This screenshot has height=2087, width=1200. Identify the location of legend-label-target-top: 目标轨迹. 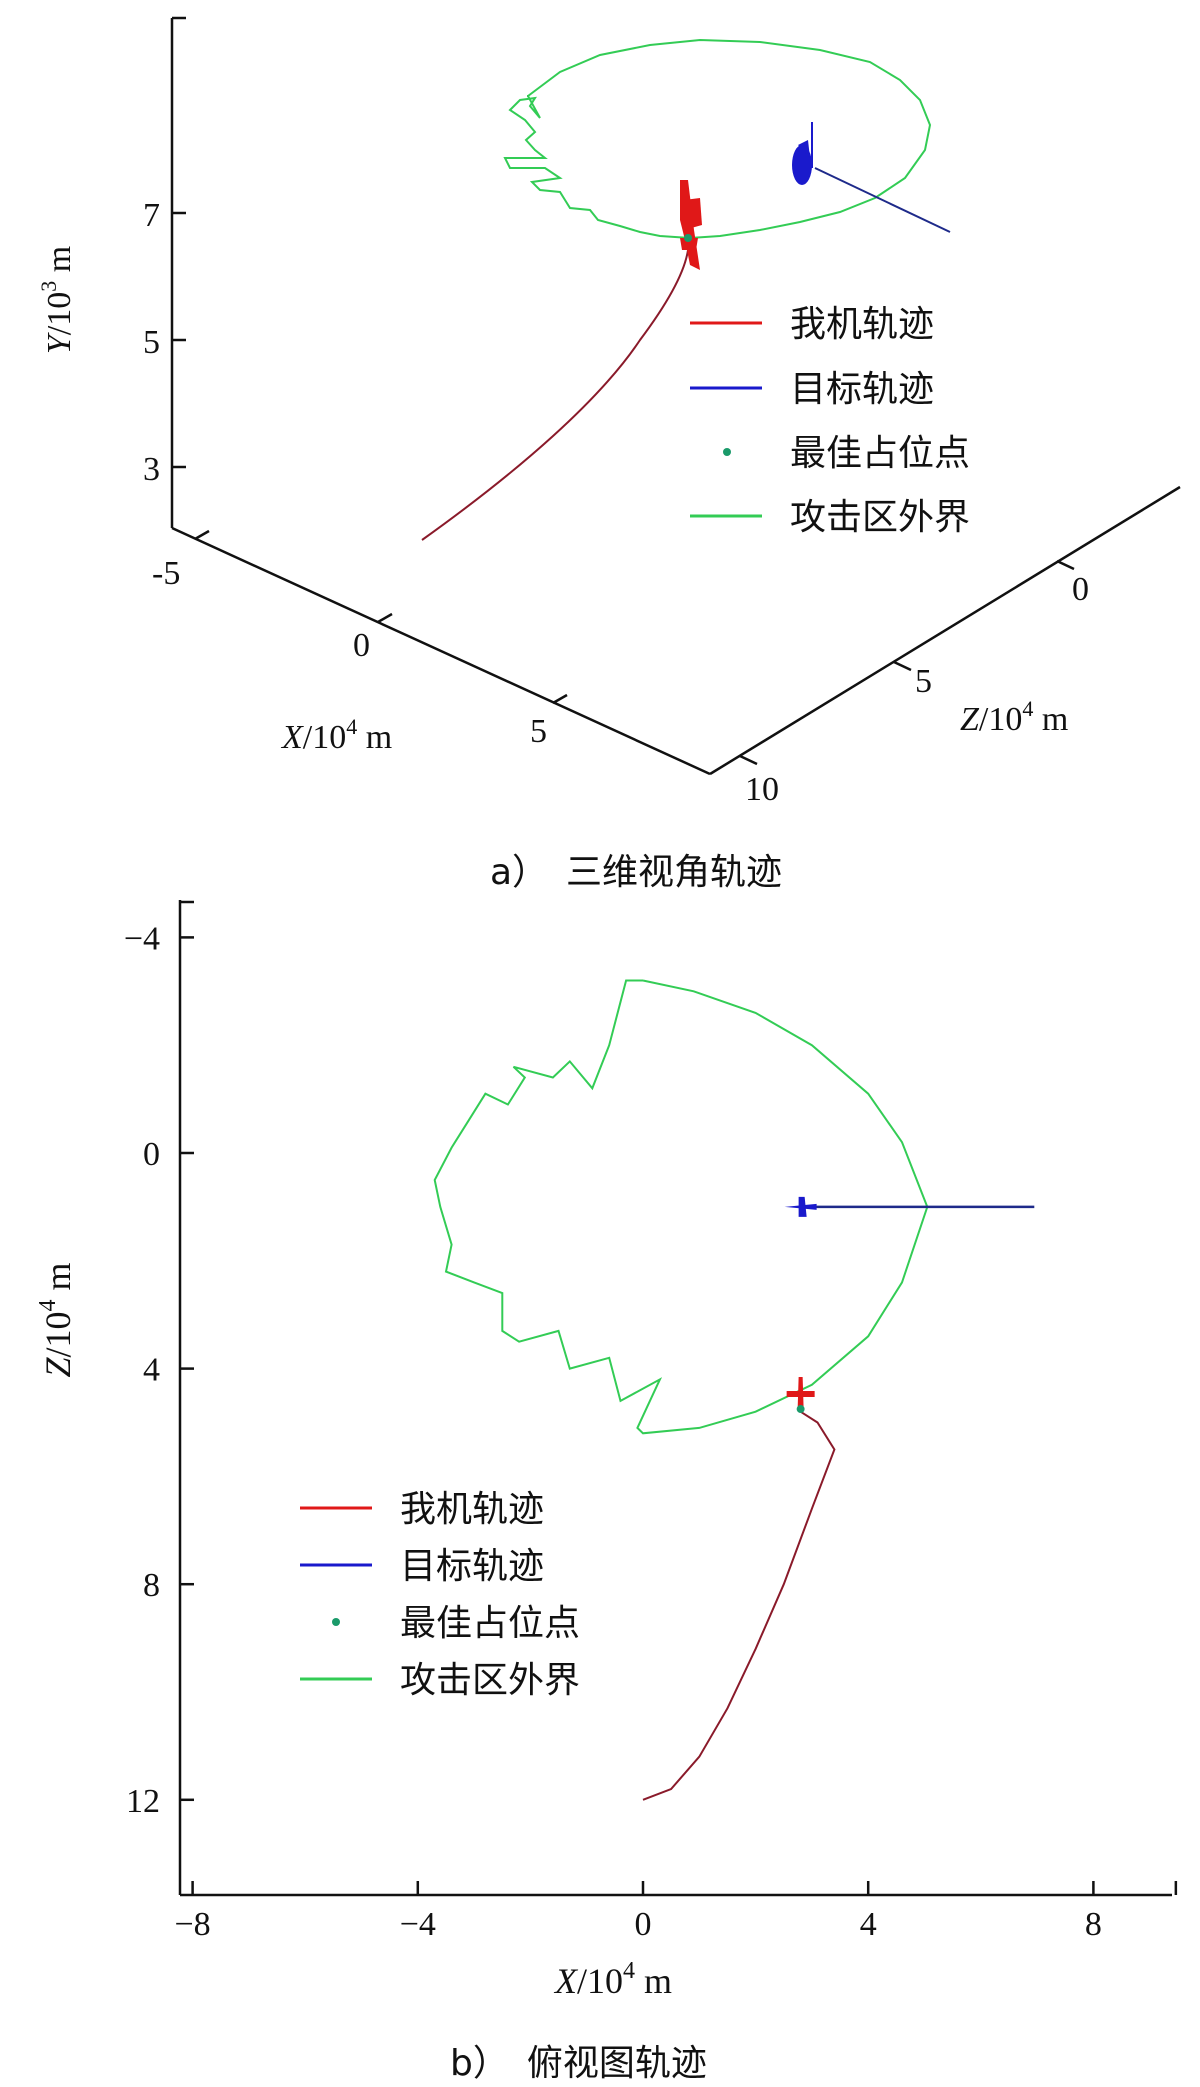
(472, 1566).